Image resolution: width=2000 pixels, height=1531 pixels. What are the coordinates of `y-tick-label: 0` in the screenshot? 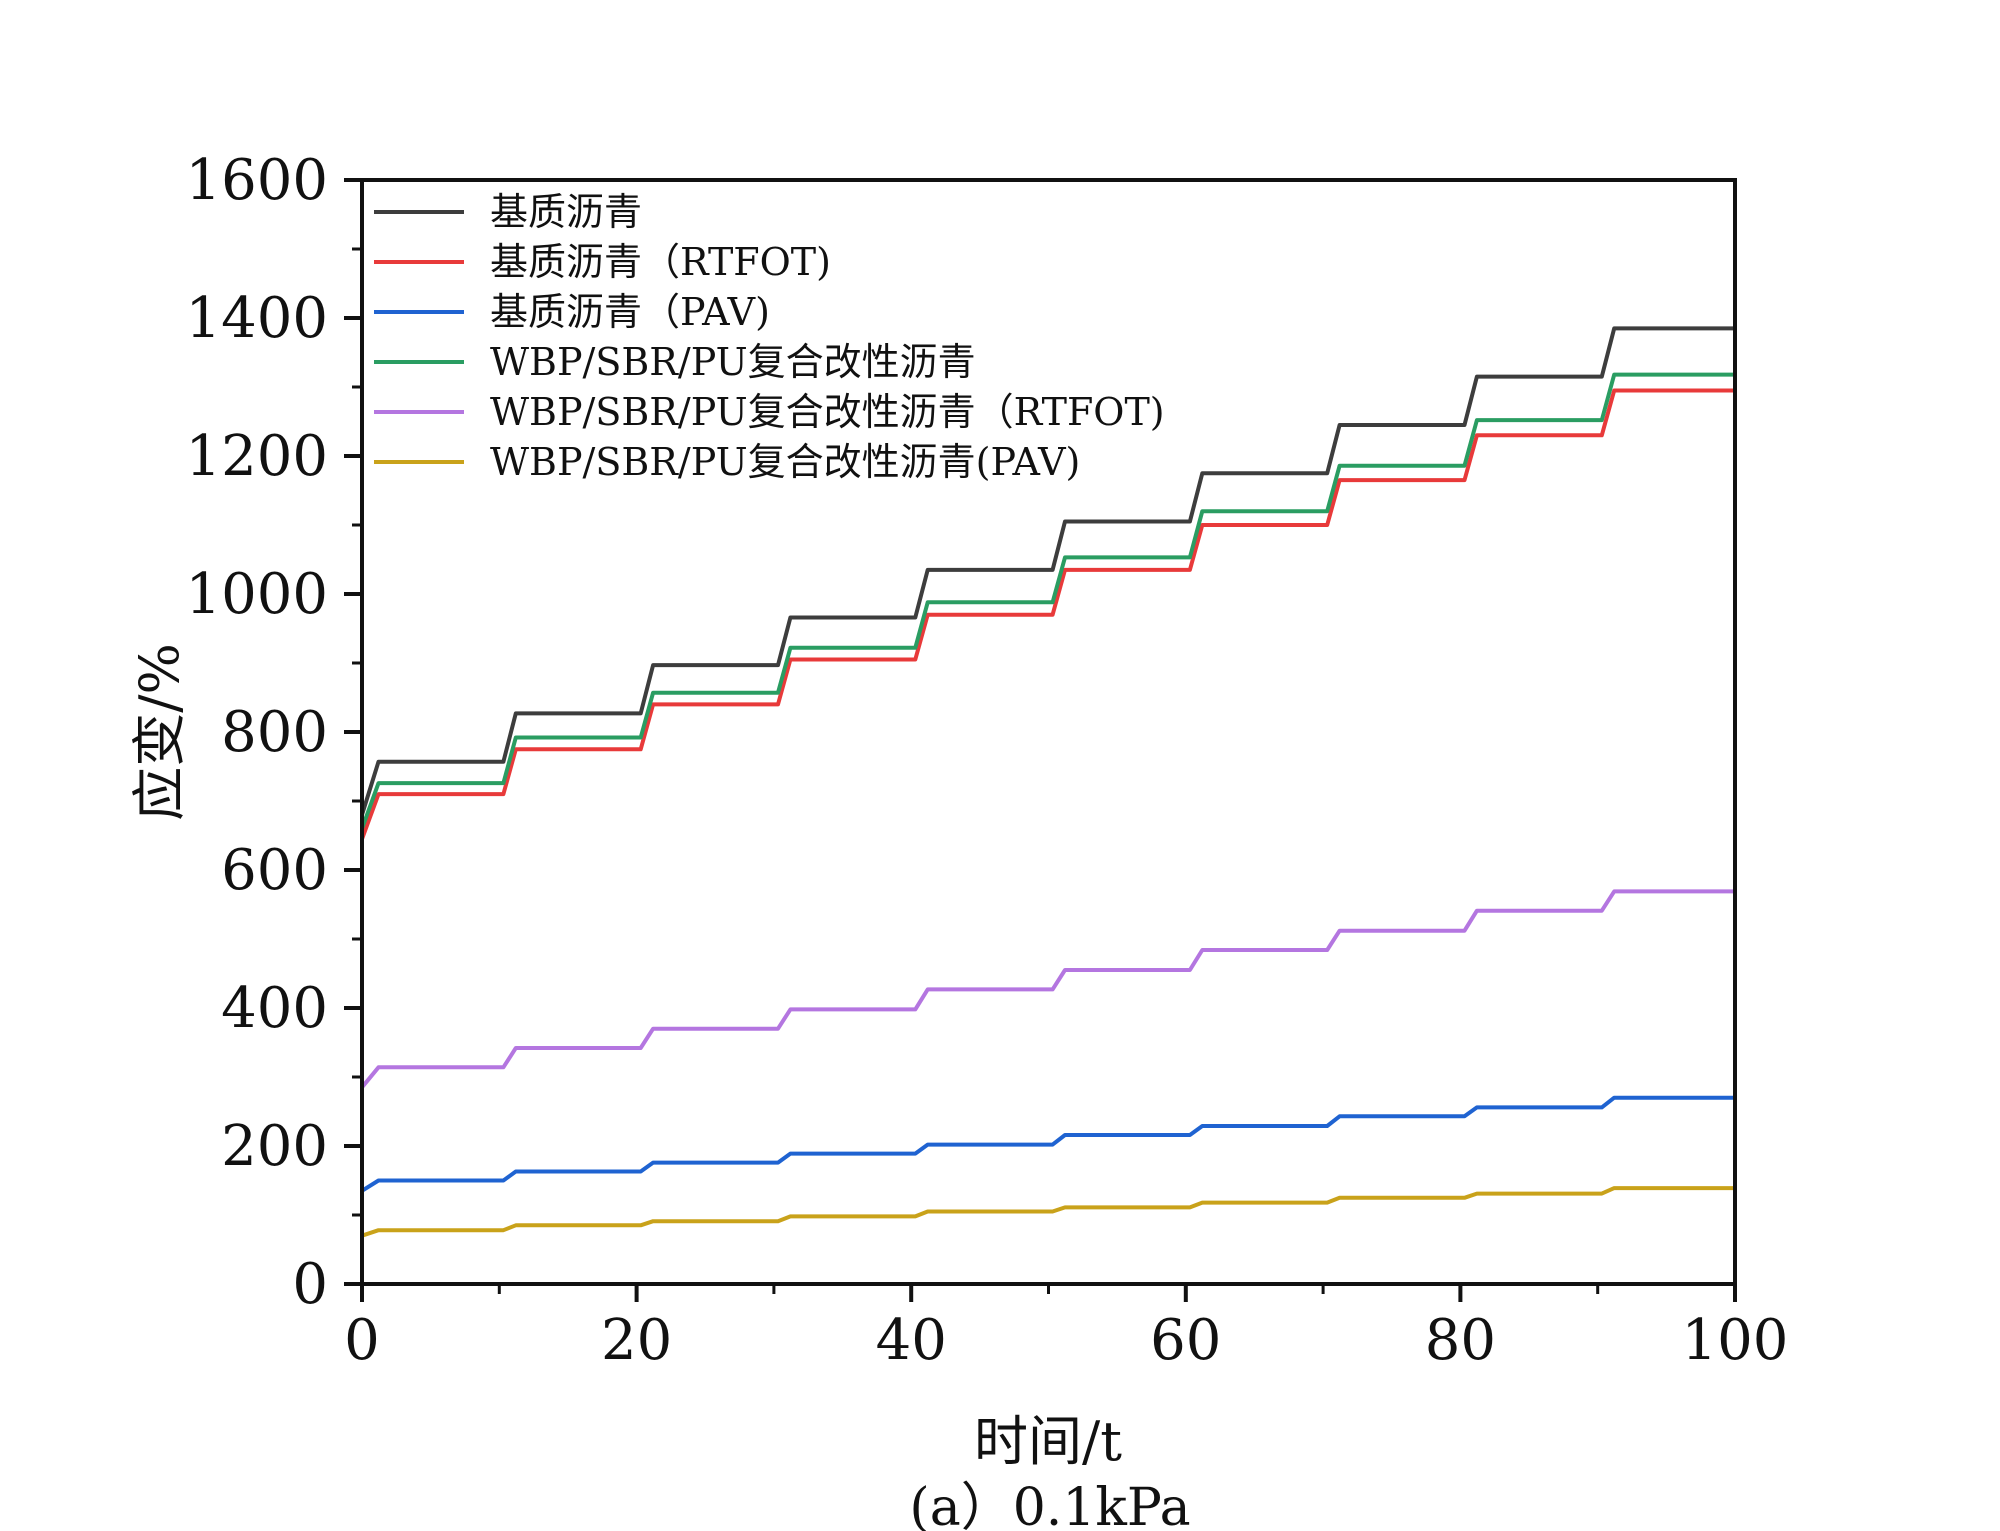 It's located at (310, 1284).